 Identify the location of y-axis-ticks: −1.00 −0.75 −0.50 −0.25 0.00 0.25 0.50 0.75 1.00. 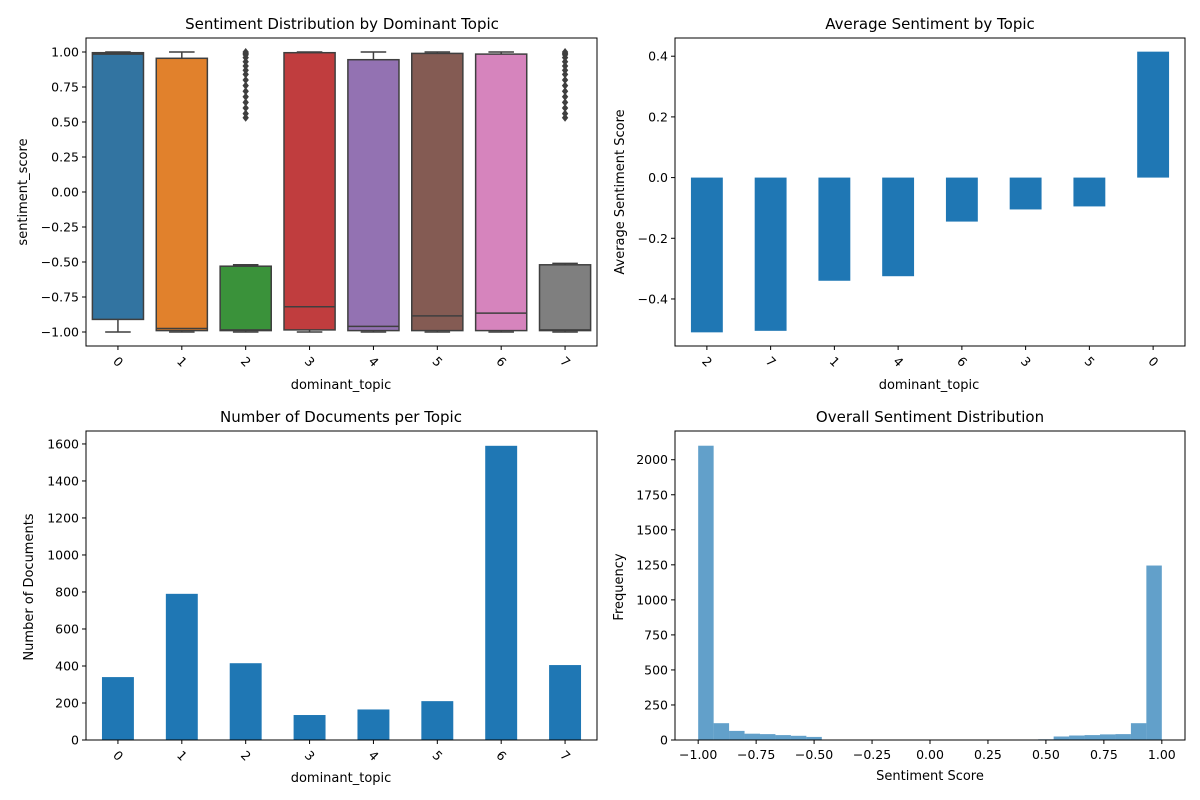
(63, 192).